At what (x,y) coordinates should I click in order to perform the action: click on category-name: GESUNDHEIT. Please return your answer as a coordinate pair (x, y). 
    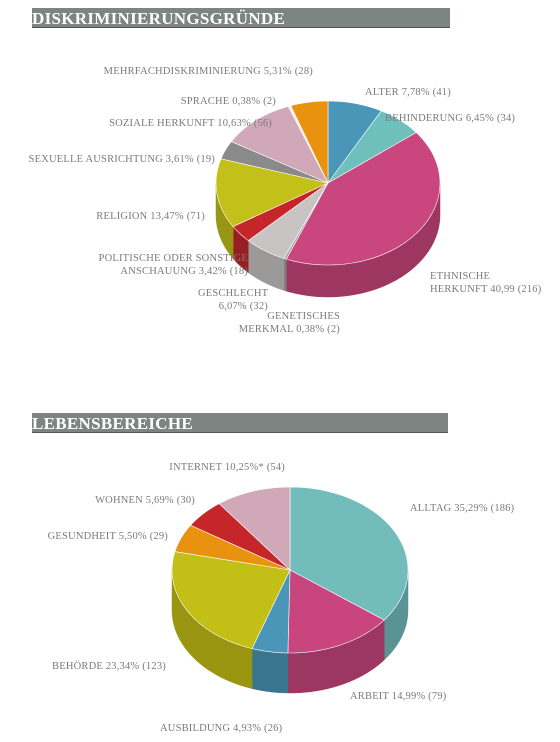
    Looking at the image, I should click on (81, 536).